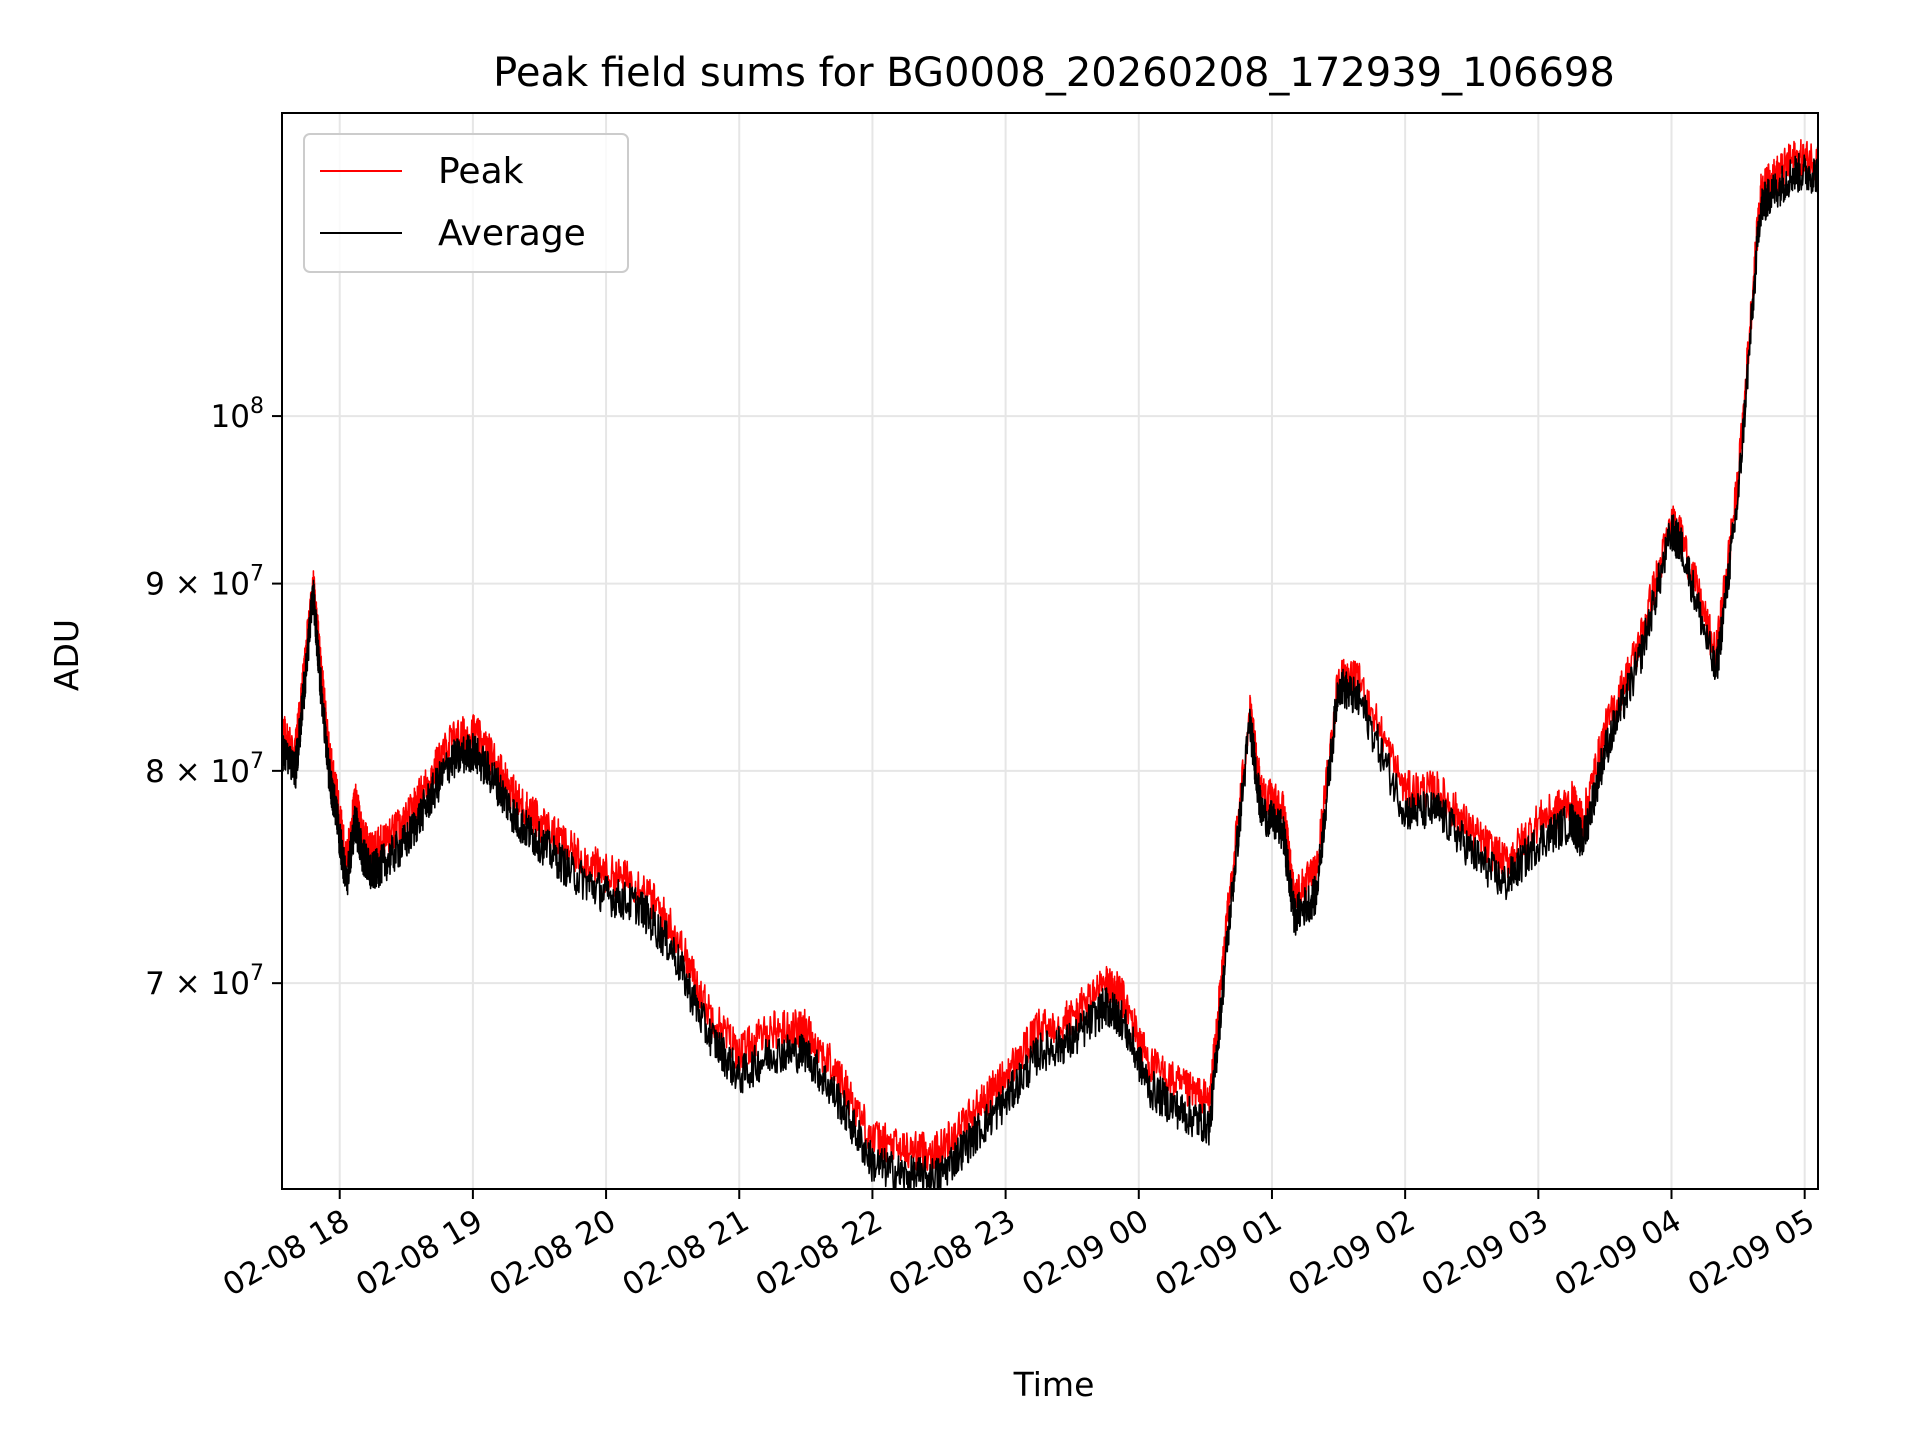  I want to click on legend-label-peak: Peak, so click(481, 171).